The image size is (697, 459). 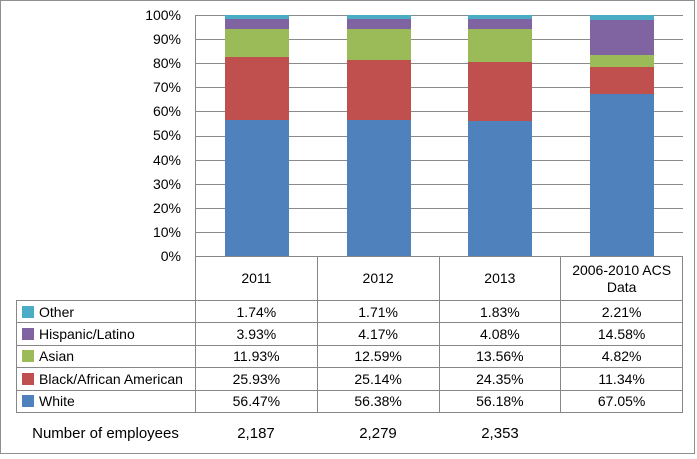 I want to click on row-label-text: Hispanic/Latino, so click(x=87, y=334).